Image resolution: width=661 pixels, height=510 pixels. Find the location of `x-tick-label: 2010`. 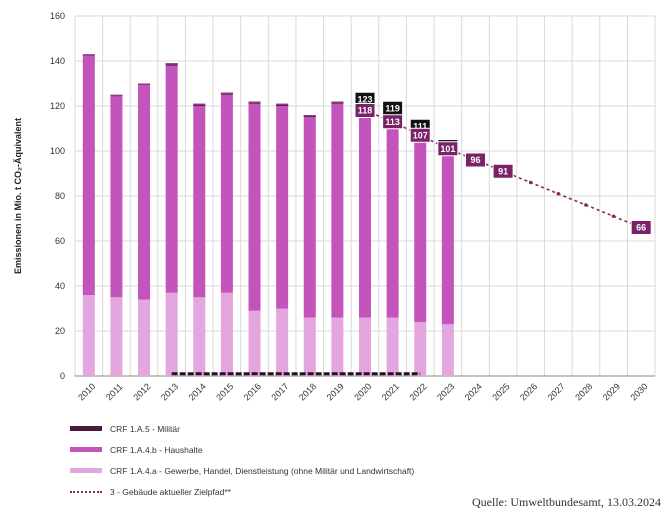

x-tick-label: 2010 is located at coordinates (86, 391).